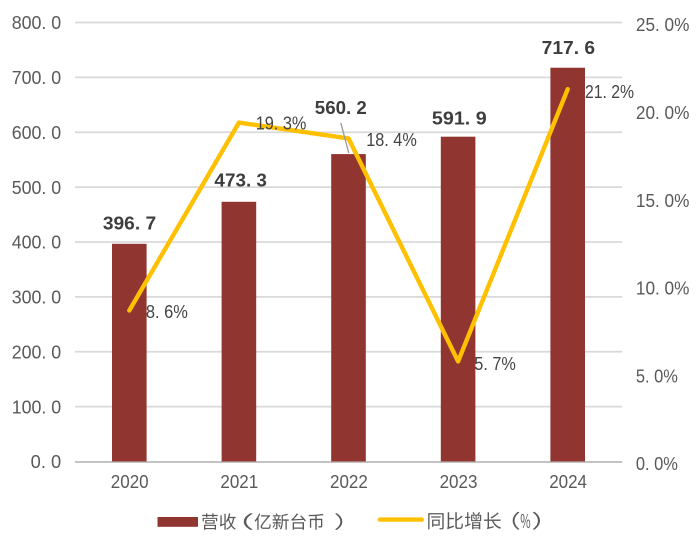  I want to click on svg-text: 500. 0, so click(37, 188).